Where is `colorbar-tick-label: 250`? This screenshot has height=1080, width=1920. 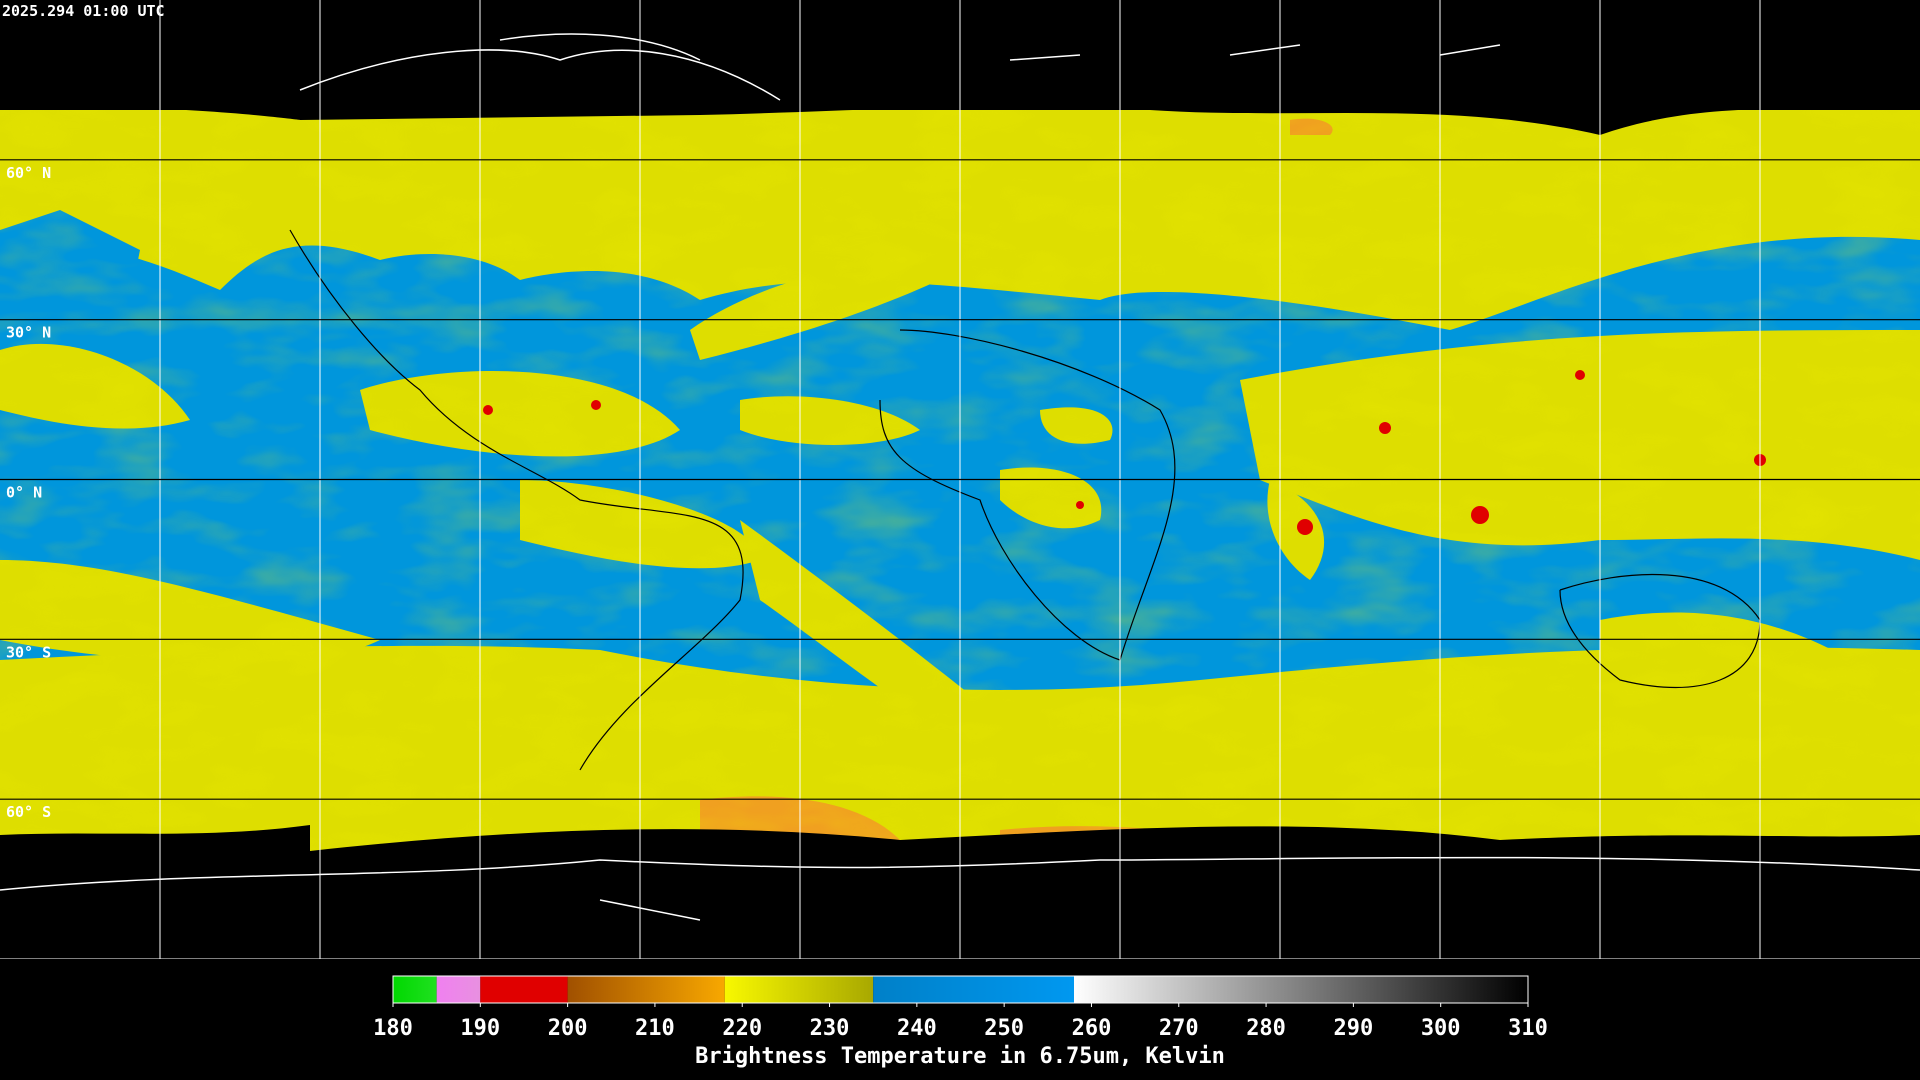
colorbar-tick-label: 250 is located at coordinates (1004, 1028).